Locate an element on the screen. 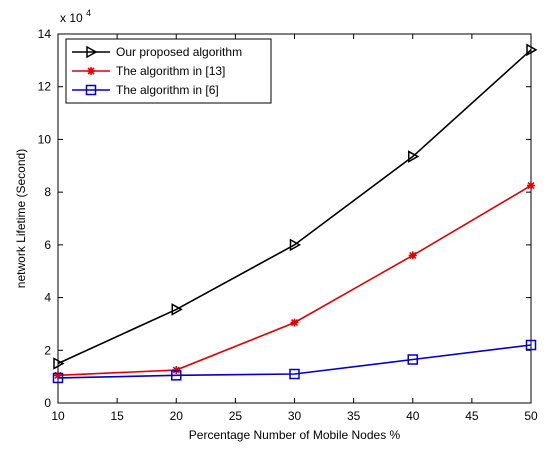 Image resolution: width=550 pixels, height=451 pixels. y-tick-label: 4 is located at coordinates (47, 298).